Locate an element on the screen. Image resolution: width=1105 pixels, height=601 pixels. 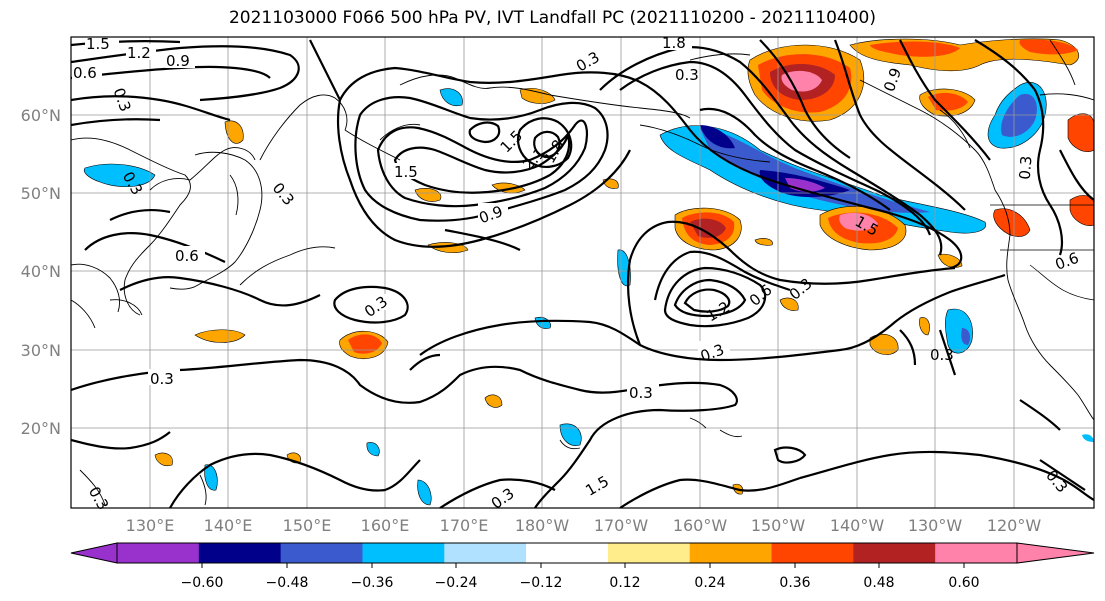
lon-label: 160°W is located at coordinates (700, 525).